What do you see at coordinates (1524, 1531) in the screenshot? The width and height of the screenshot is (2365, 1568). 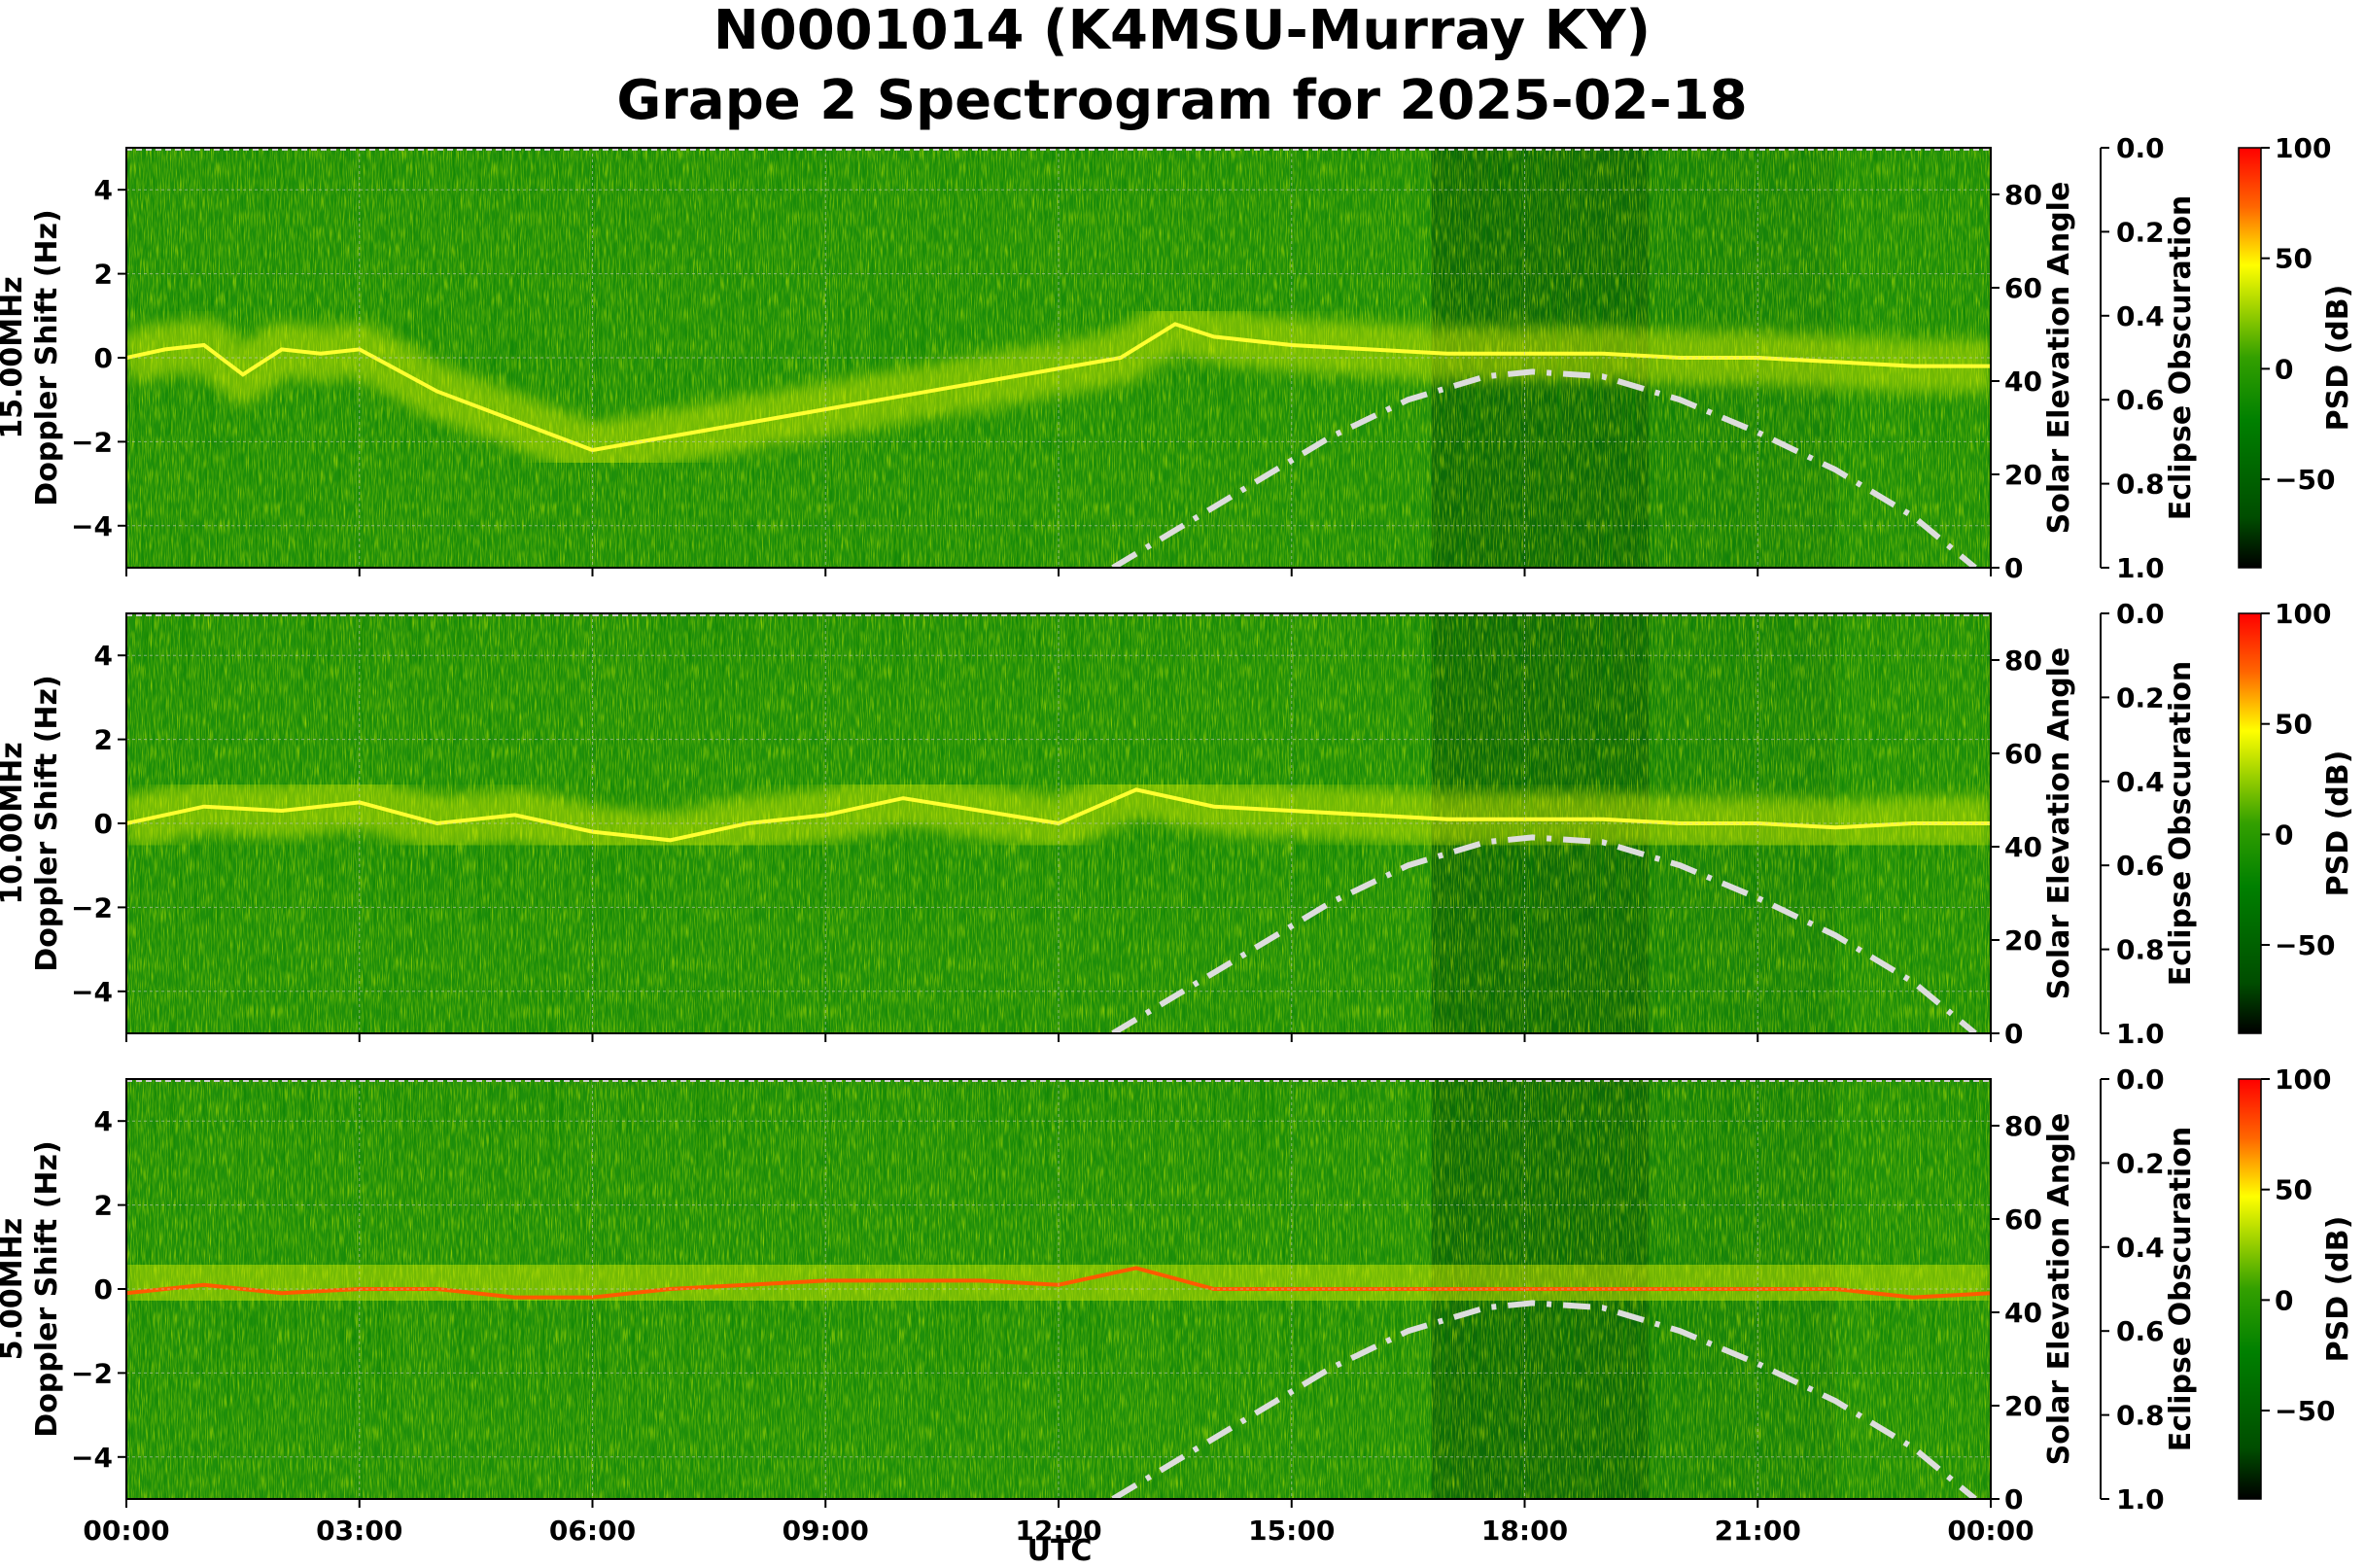 I see `x-tick-label: 18:00` at bounding box center [1524, 1531].